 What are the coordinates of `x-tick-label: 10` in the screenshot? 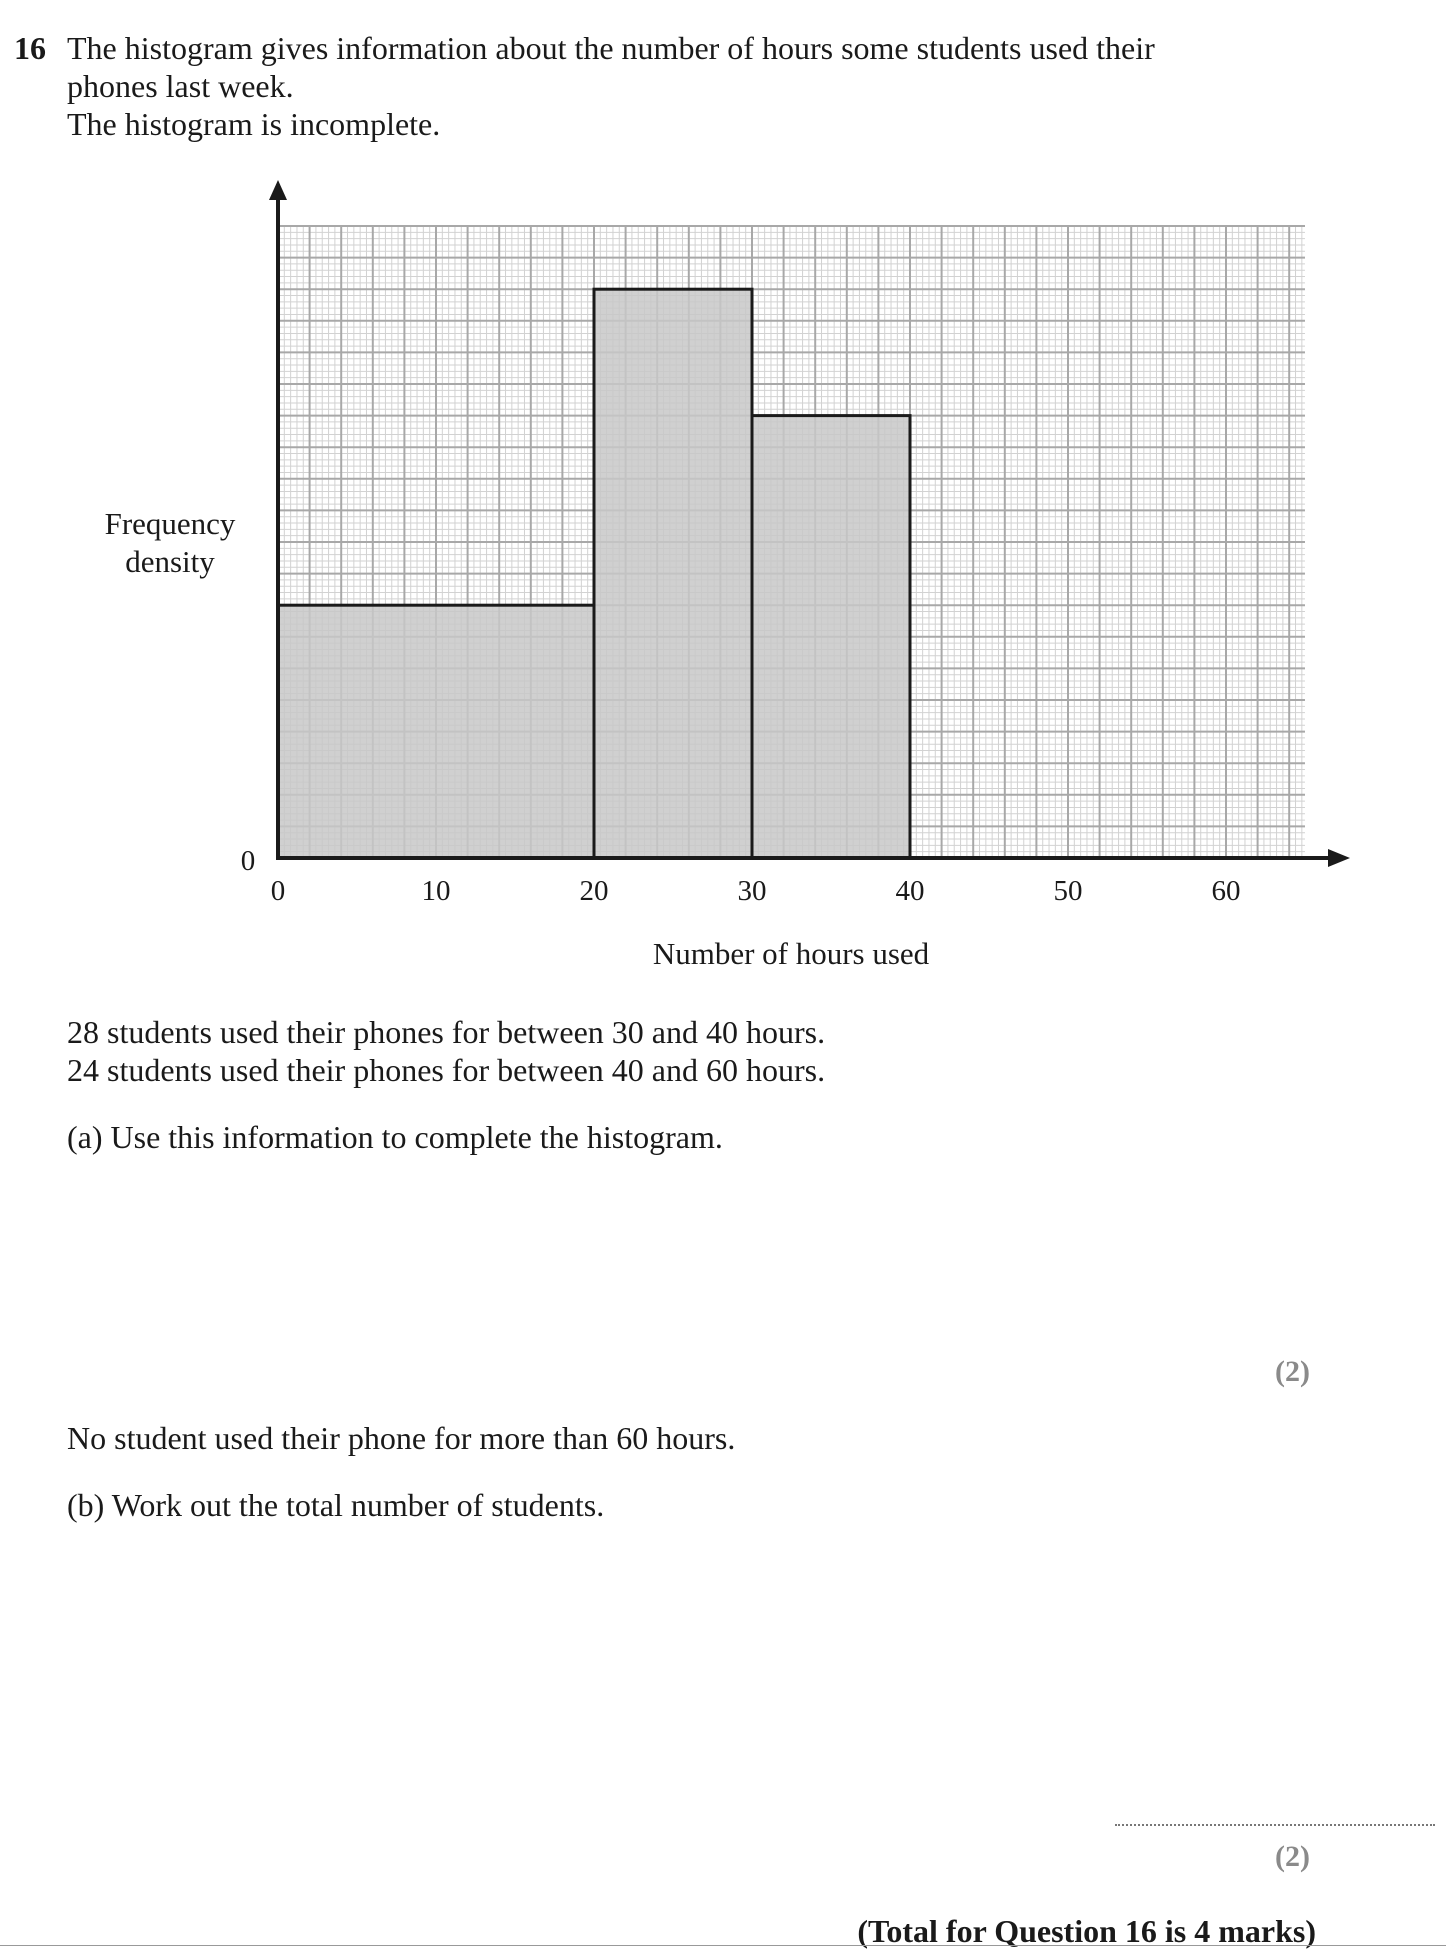 It's located at (436, 891).